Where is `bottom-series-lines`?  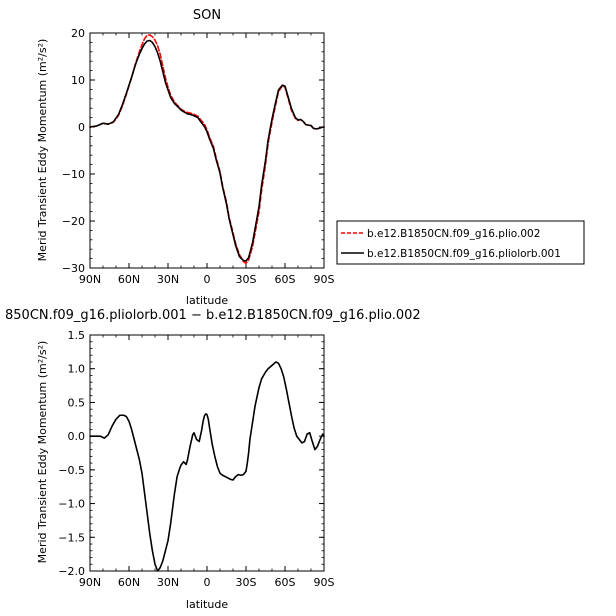 bottom-series-lines is located at coordinates (207, 466).